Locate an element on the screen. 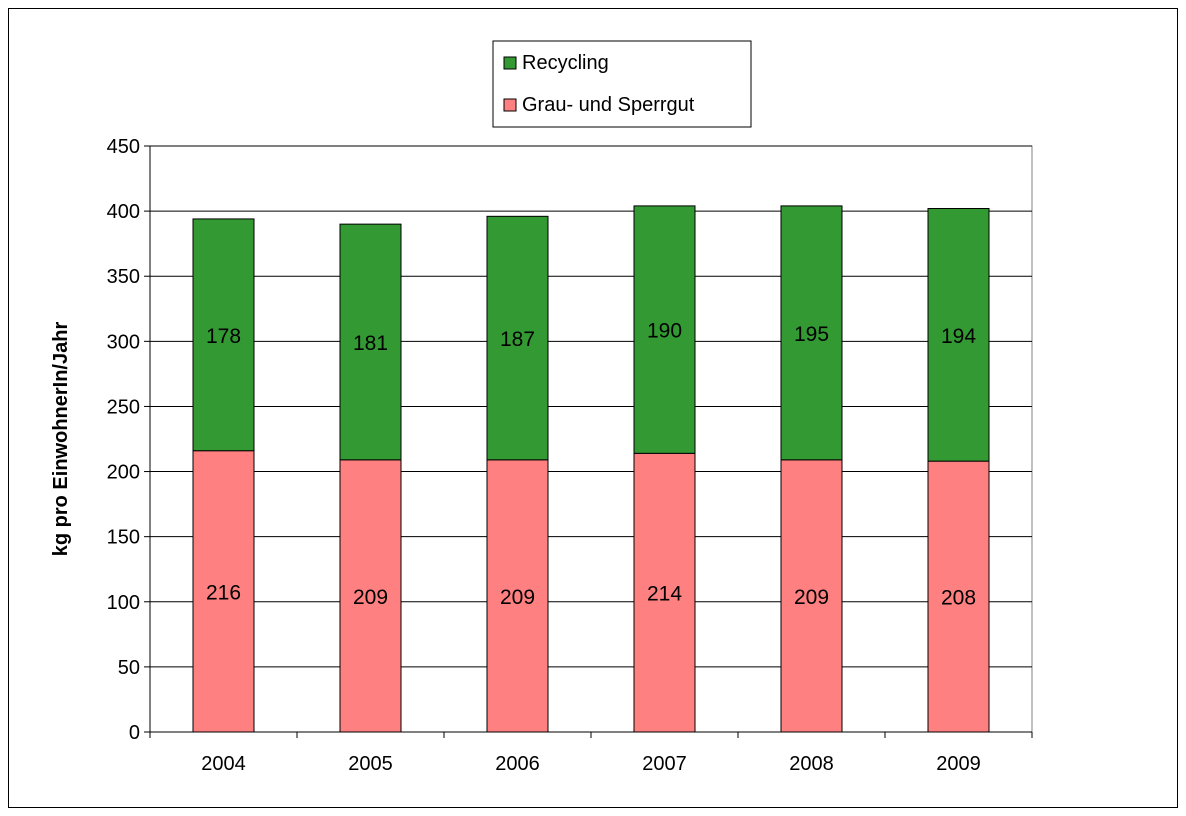 This screenshot has height=816, width=1186. bar-grau-und-sperrgut-2008 is located at coordinates (811, 596).